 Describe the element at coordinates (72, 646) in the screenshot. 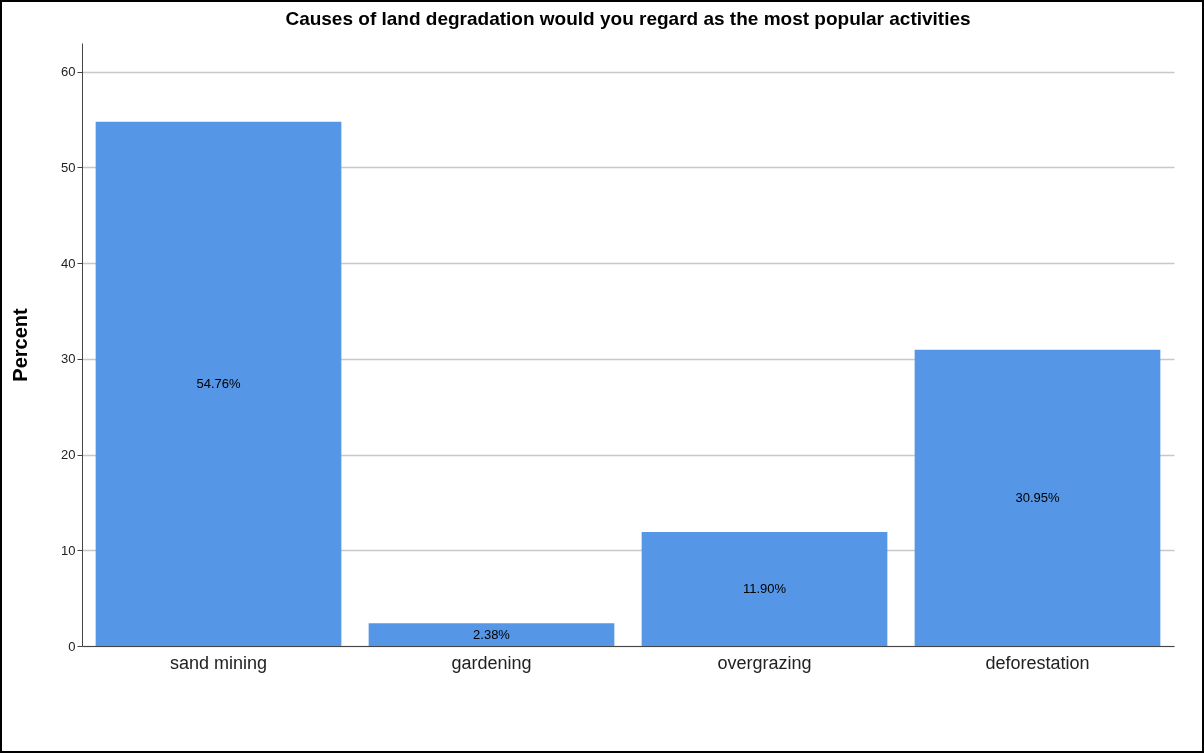

I see `y-tick-label: 0` at that location.